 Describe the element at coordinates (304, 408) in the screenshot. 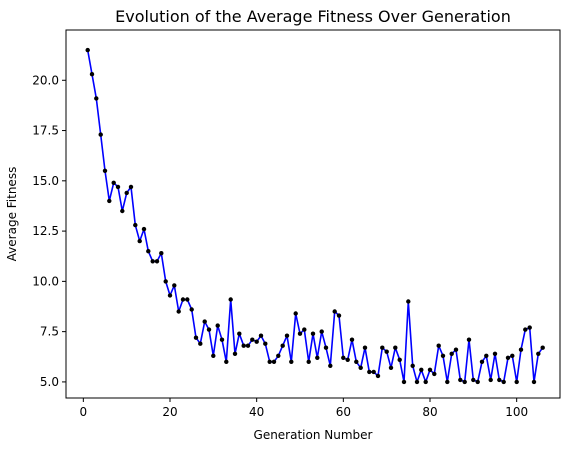

I see `x-axis: 0 20 40 60 80 100` at that location.